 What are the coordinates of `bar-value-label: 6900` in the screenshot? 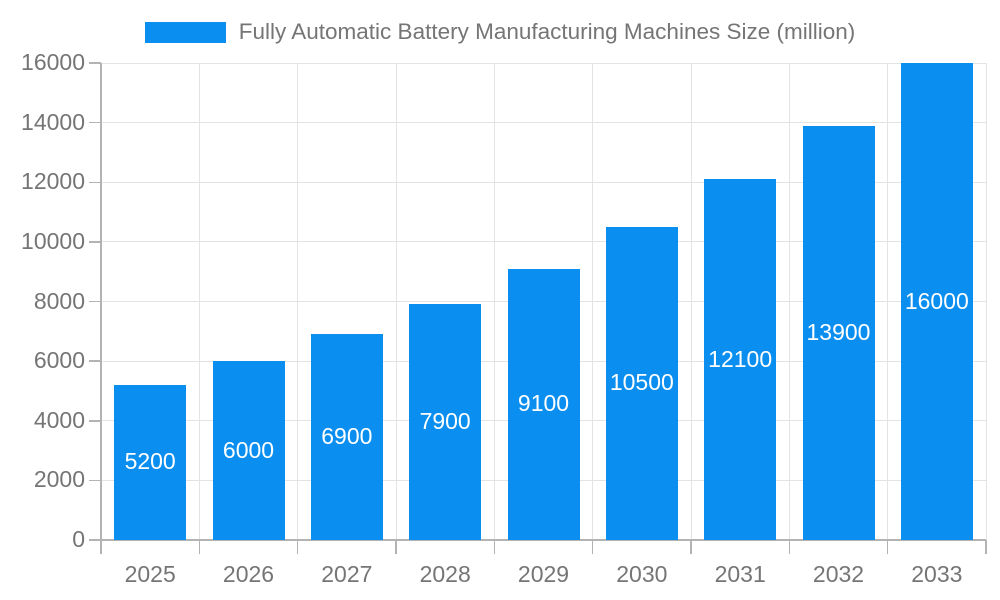 It's located at (347, 436).